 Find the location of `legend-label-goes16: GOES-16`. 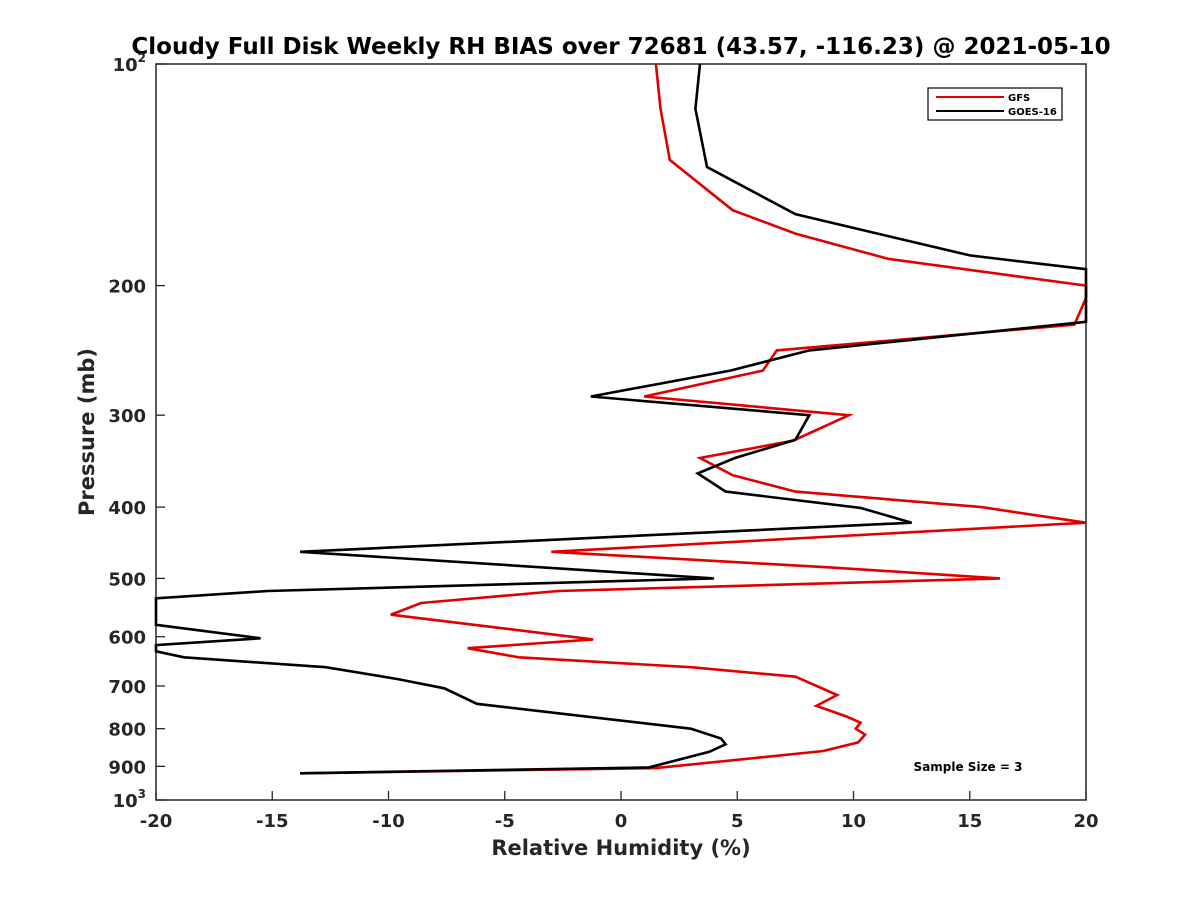

legend-label-goes16: GOES-16 is located at coordinates (1032, 112).